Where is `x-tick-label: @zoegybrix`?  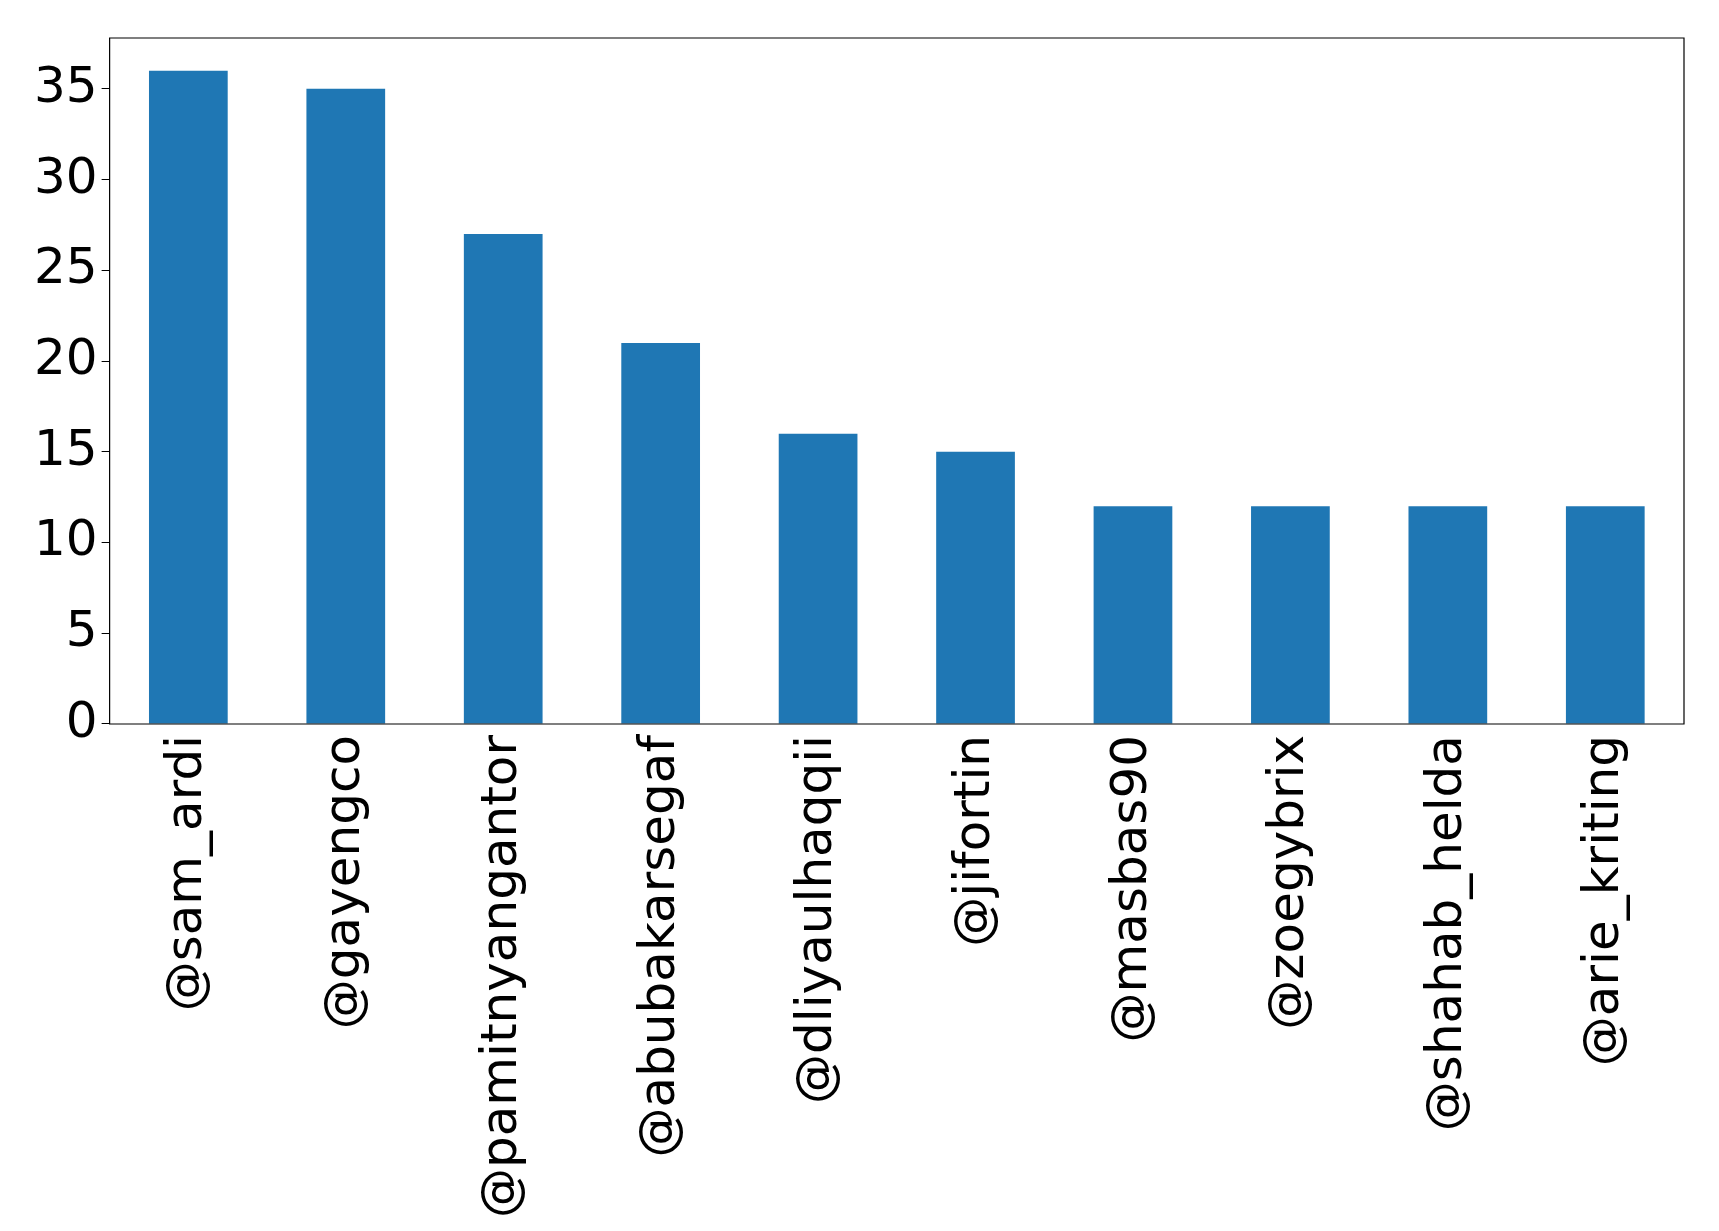
x-tick-label: @zoegybrix is located at coordinates (1286, 882).